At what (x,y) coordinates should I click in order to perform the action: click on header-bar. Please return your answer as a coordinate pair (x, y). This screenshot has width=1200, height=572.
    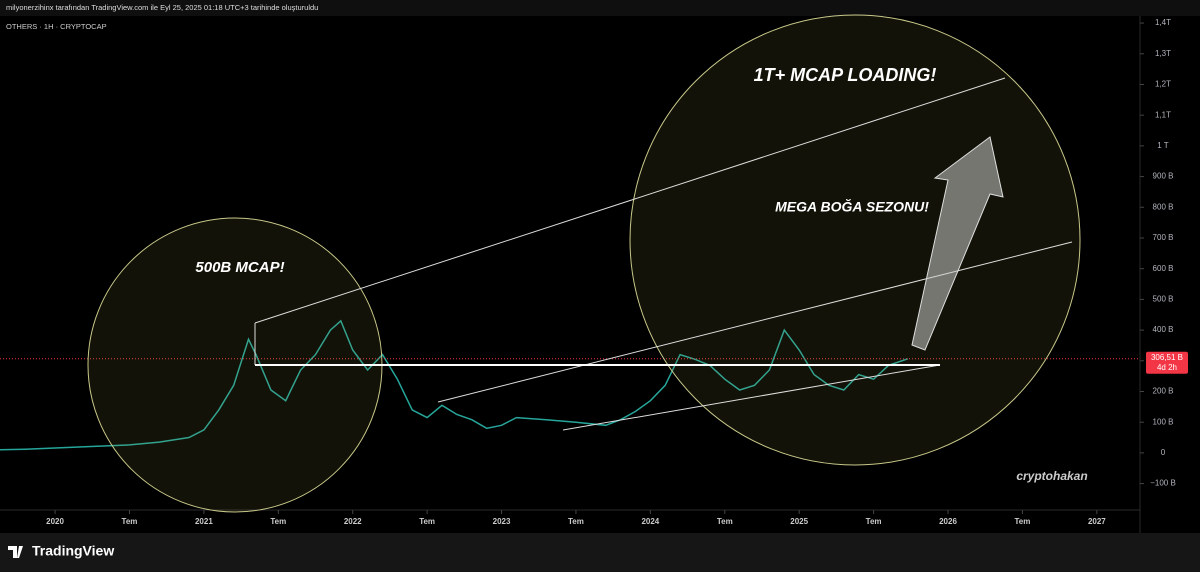
    Looking at the image, I should click on (600, 8).